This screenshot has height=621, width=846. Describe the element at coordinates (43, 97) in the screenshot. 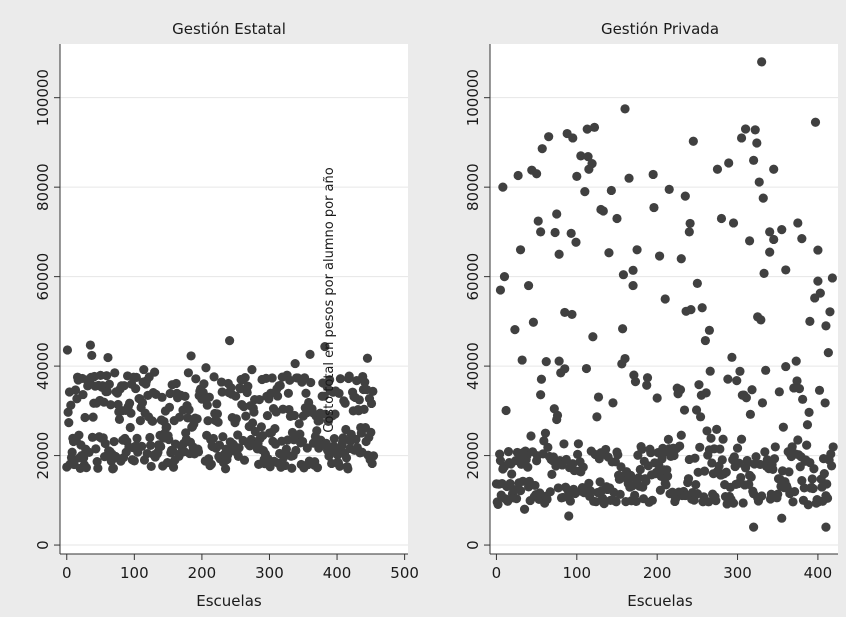

I see `y-tick-label: 100000` at that location.